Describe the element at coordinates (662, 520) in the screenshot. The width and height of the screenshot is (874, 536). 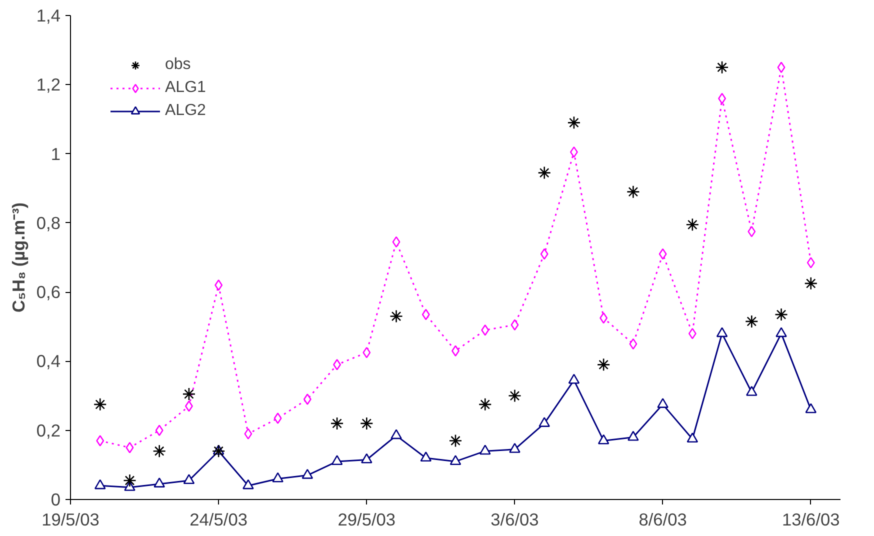
I see `x-tick-label: 8/6/03` at that location.